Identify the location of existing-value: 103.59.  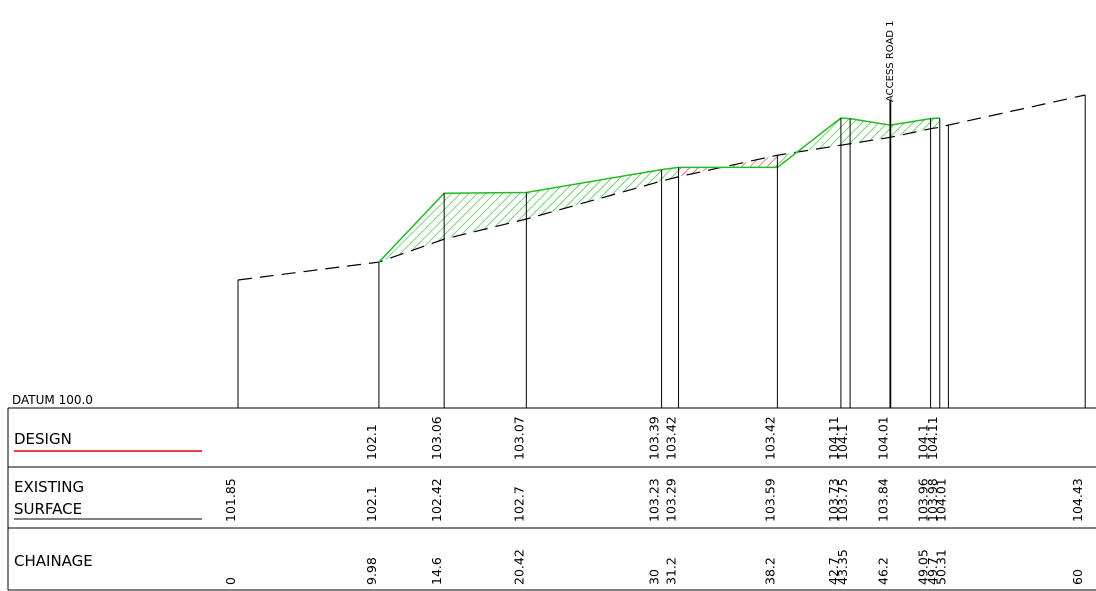
(769, 500).